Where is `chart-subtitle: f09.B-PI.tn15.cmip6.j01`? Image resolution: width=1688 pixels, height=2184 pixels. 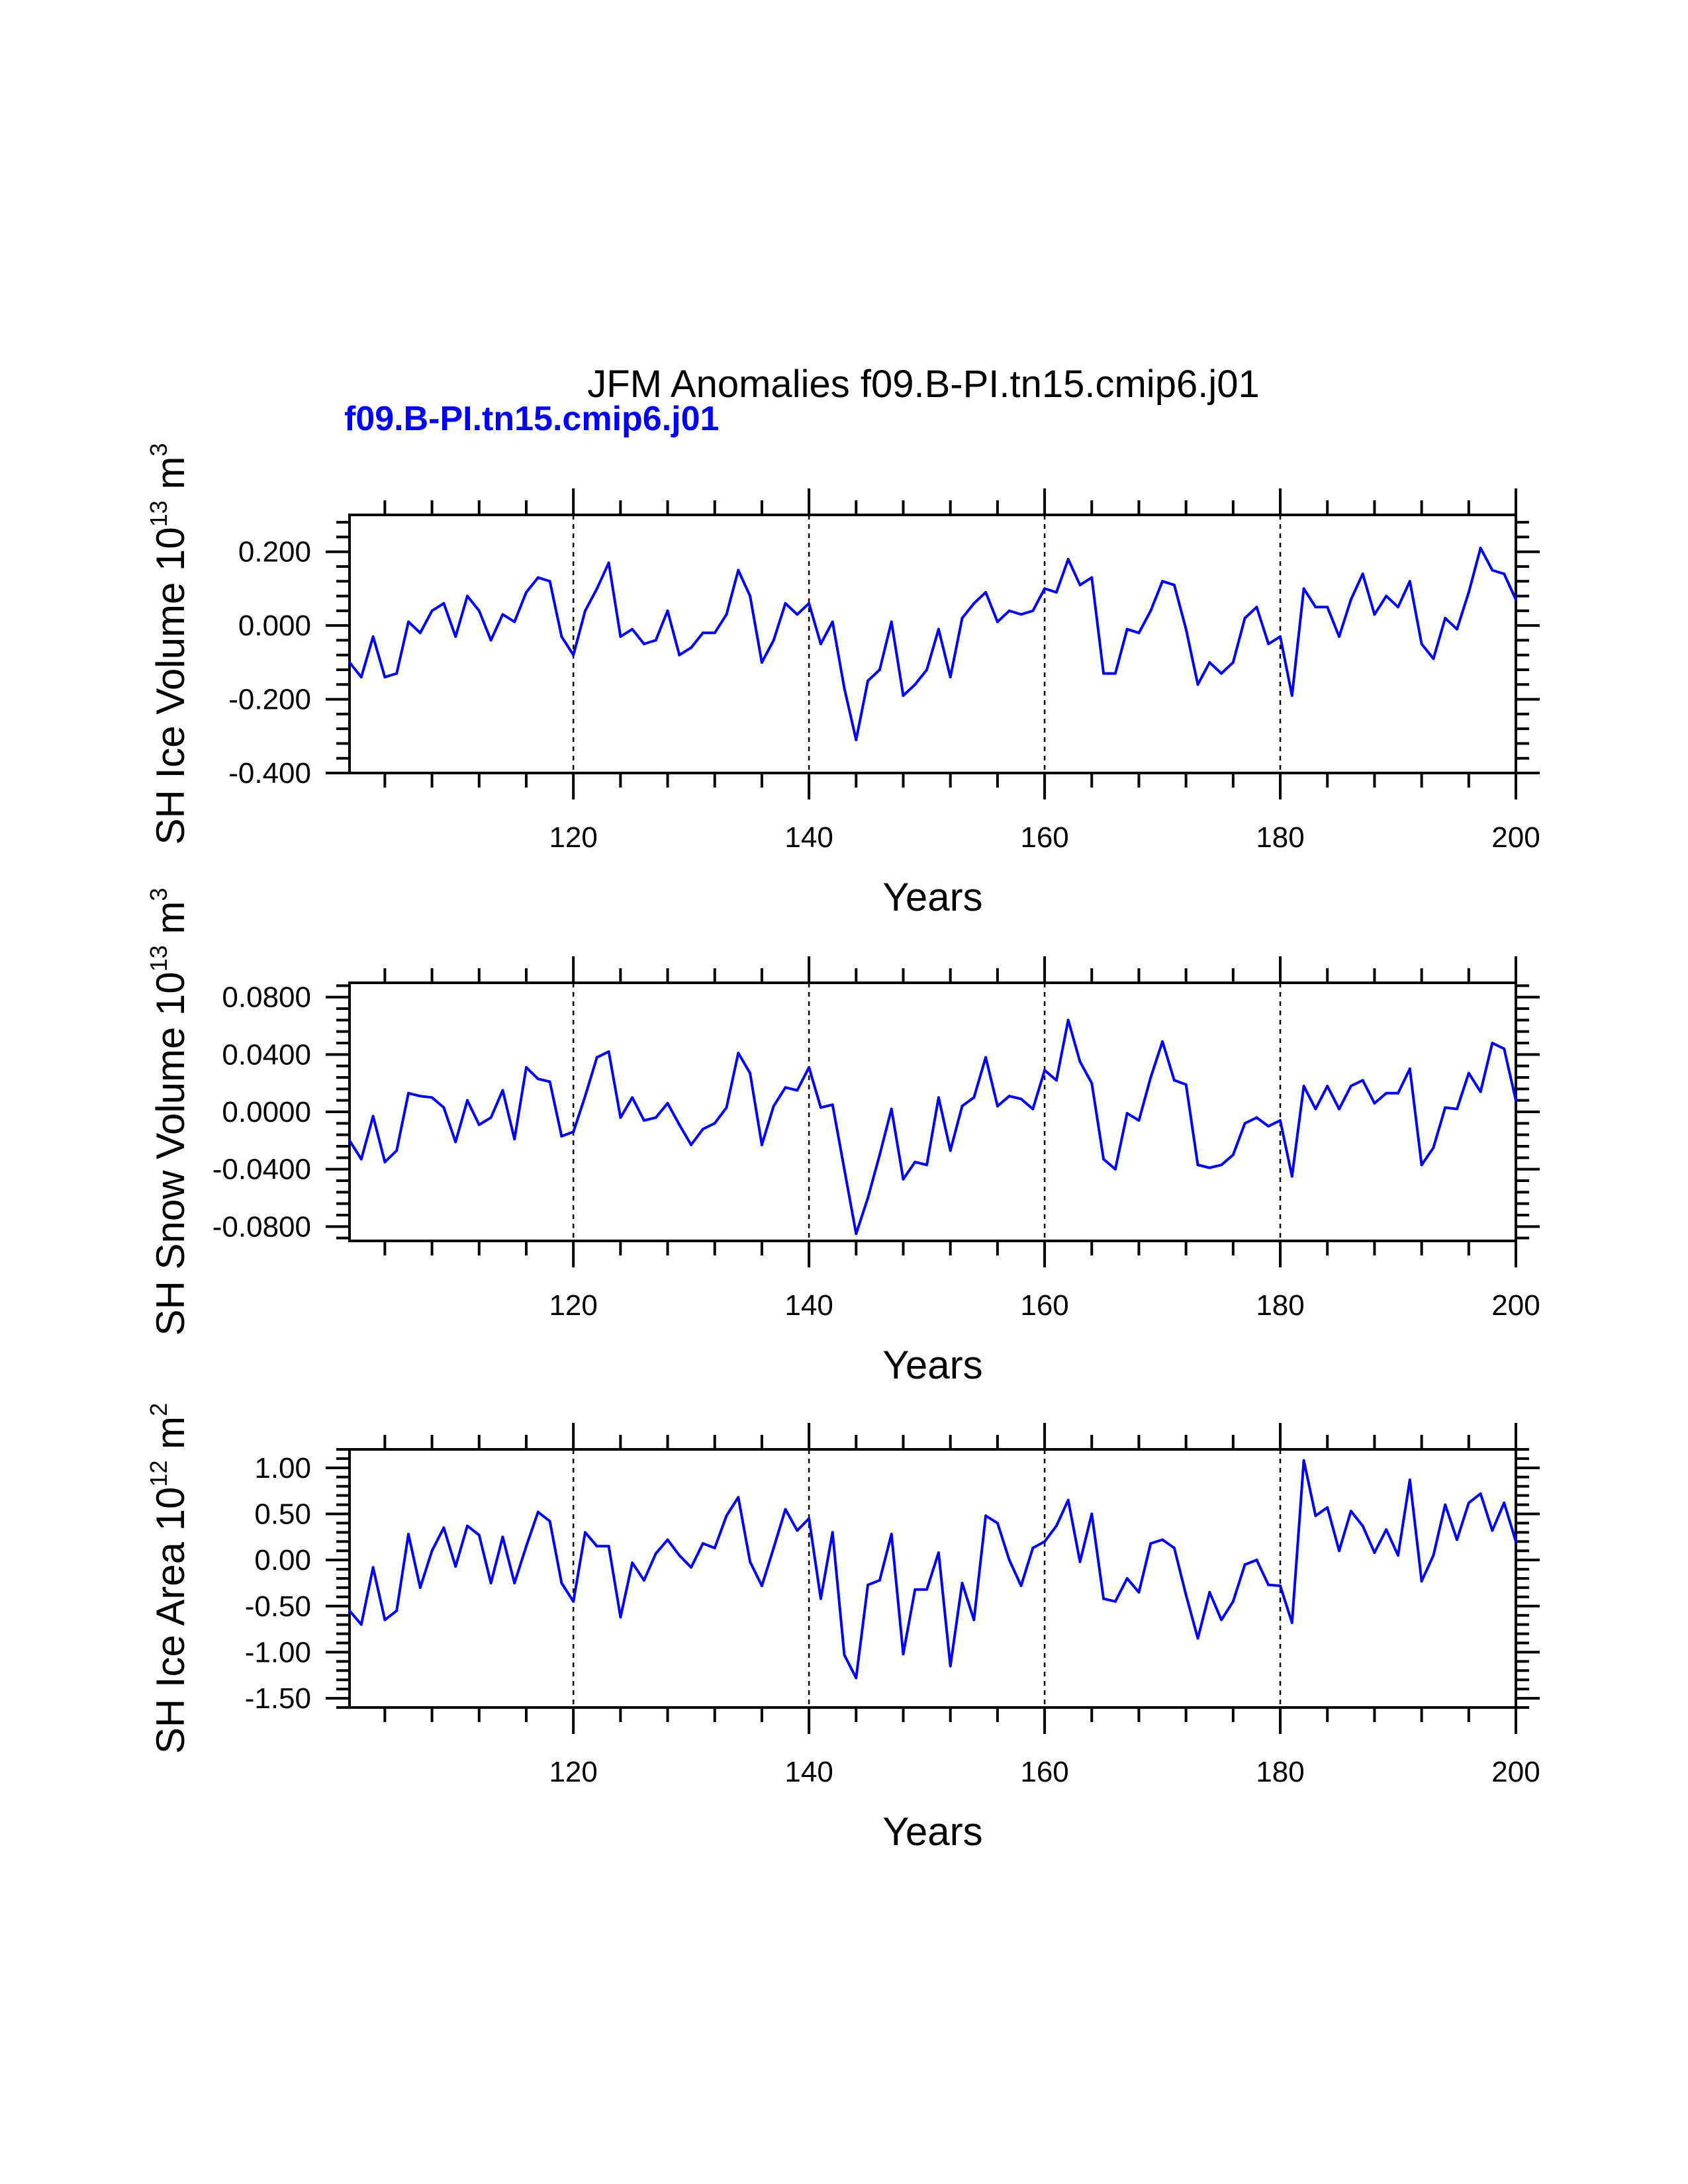
chart-subtitle: f09.B-PI.tn15.cmip6.j01 is located at coordinates (531, 419).